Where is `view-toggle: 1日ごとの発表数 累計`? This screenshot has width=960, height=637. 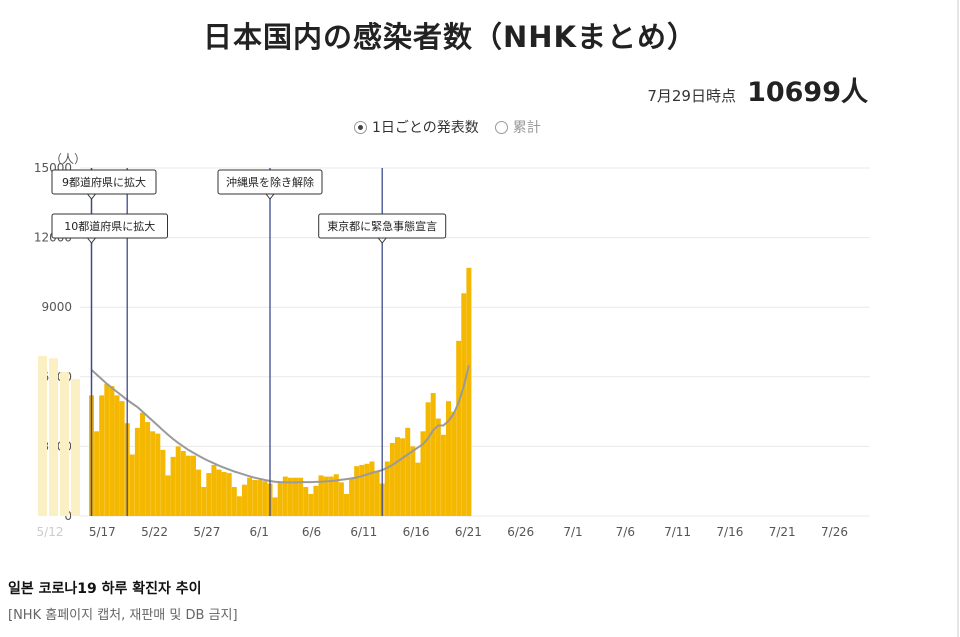
view-toggle: 1日ごとの発表数 累計 is located at coordinates (447, 127).